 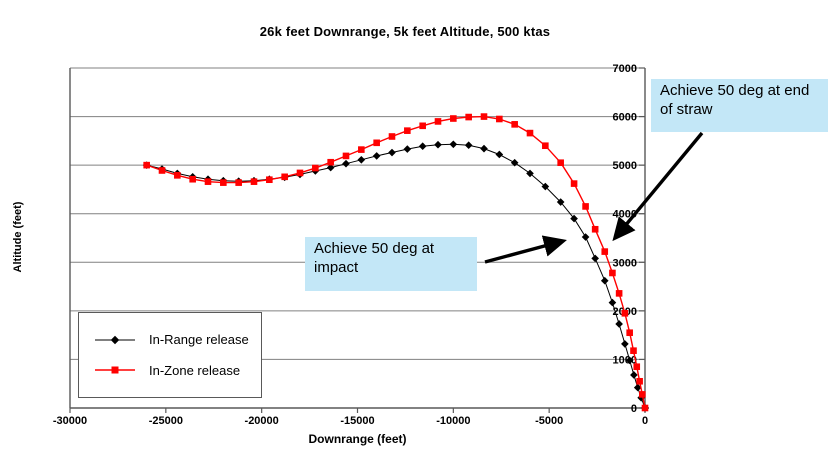 What do you see at coordinates (625, 263) in the screenshot?
I see `y-tick-label: 3000` at bounding box center [625, 263].